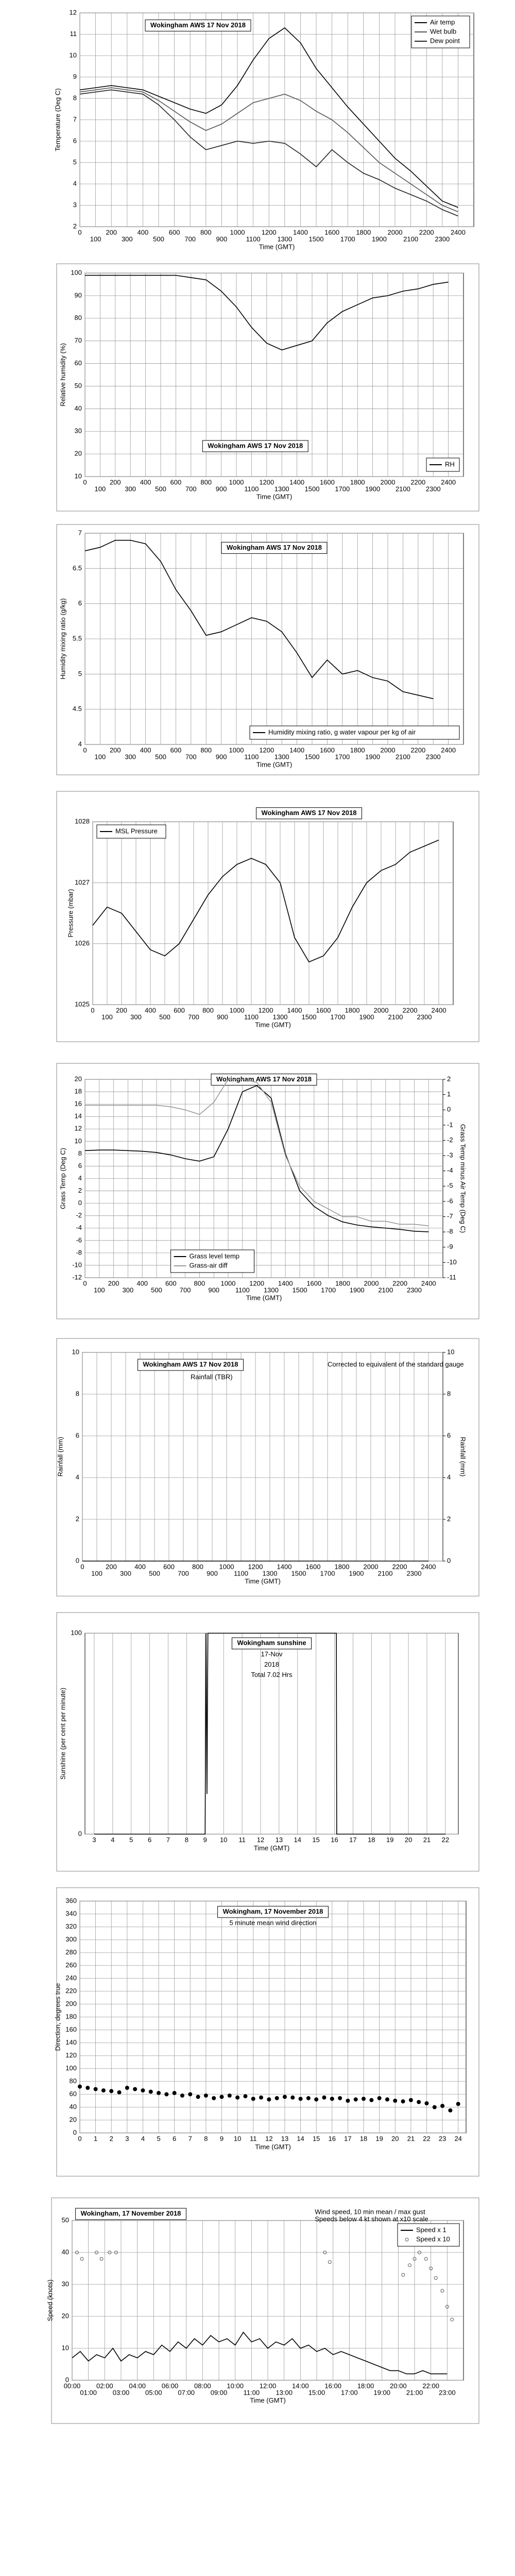  I want to click on x-tick-label: 600, so click(169, 1566).